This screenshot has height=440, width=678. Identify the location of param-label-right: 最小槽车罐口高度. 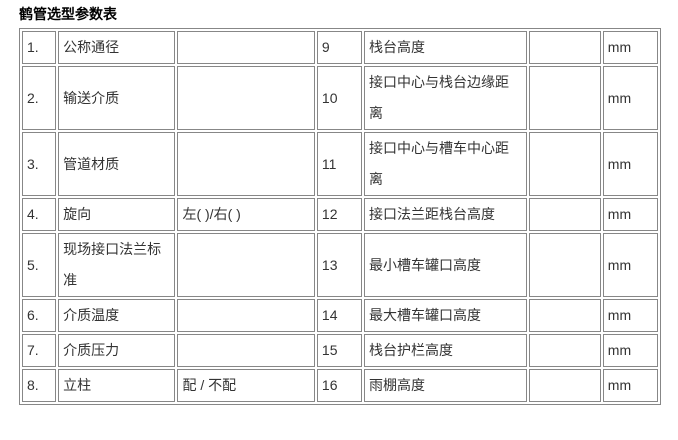
(445, 265).